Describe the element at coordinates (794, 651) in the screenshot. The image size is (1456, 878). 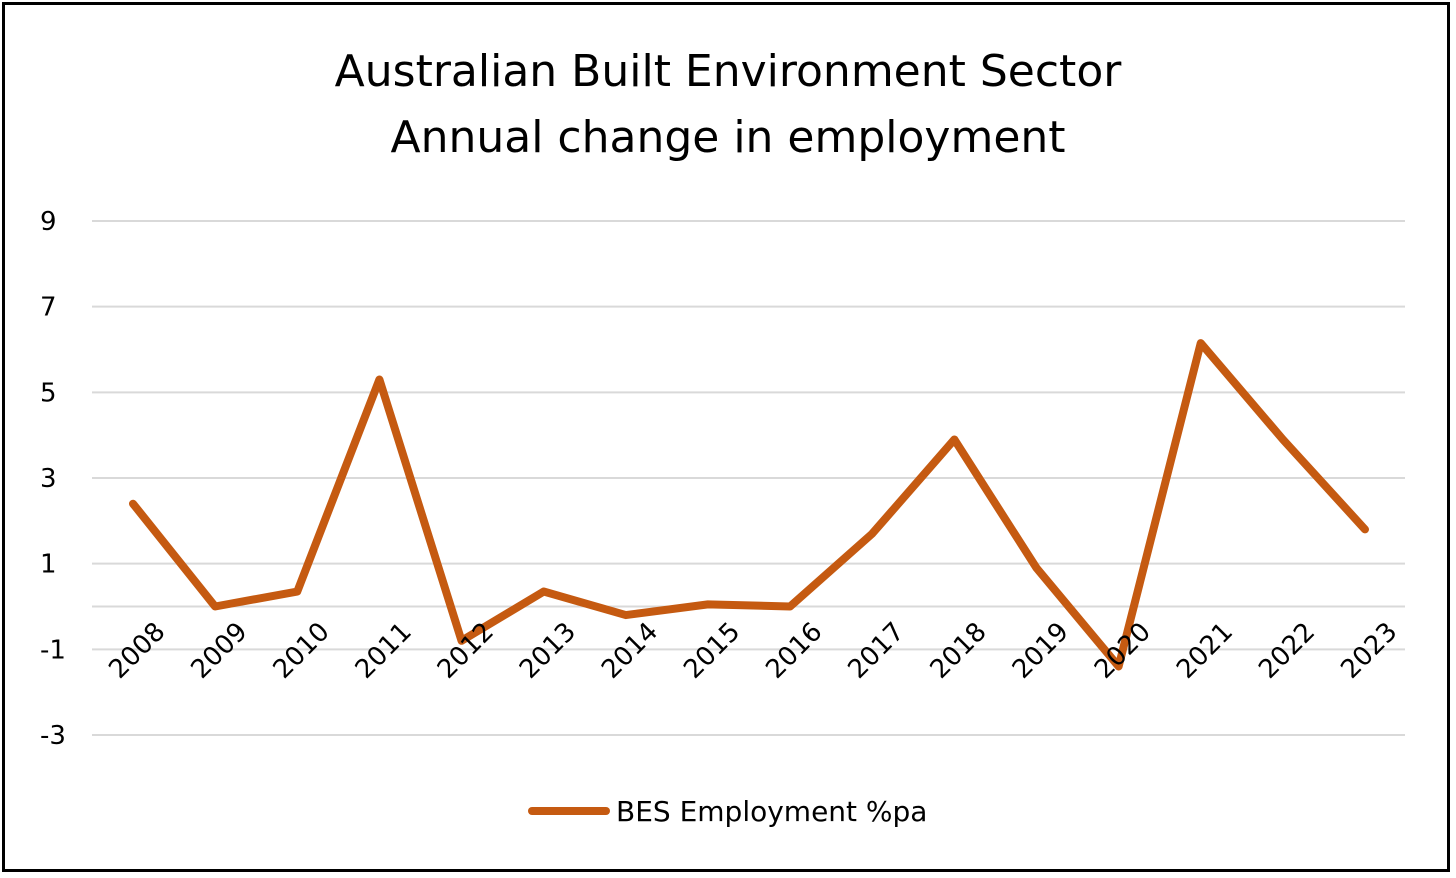
I see `x-tick-label: 2016` at that location.